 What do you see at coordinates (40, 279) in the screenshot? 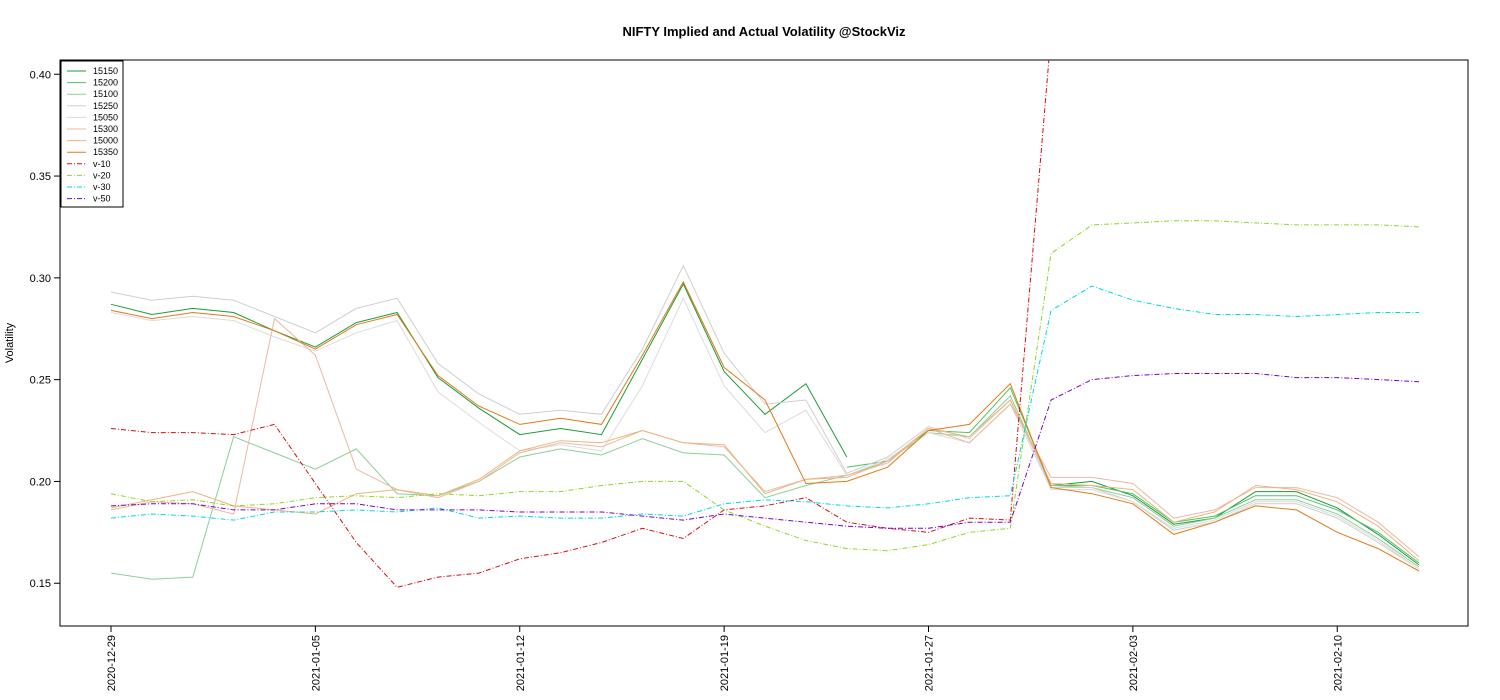
I see `y-tick-label: 0.30` at bounding box center [40, 279].